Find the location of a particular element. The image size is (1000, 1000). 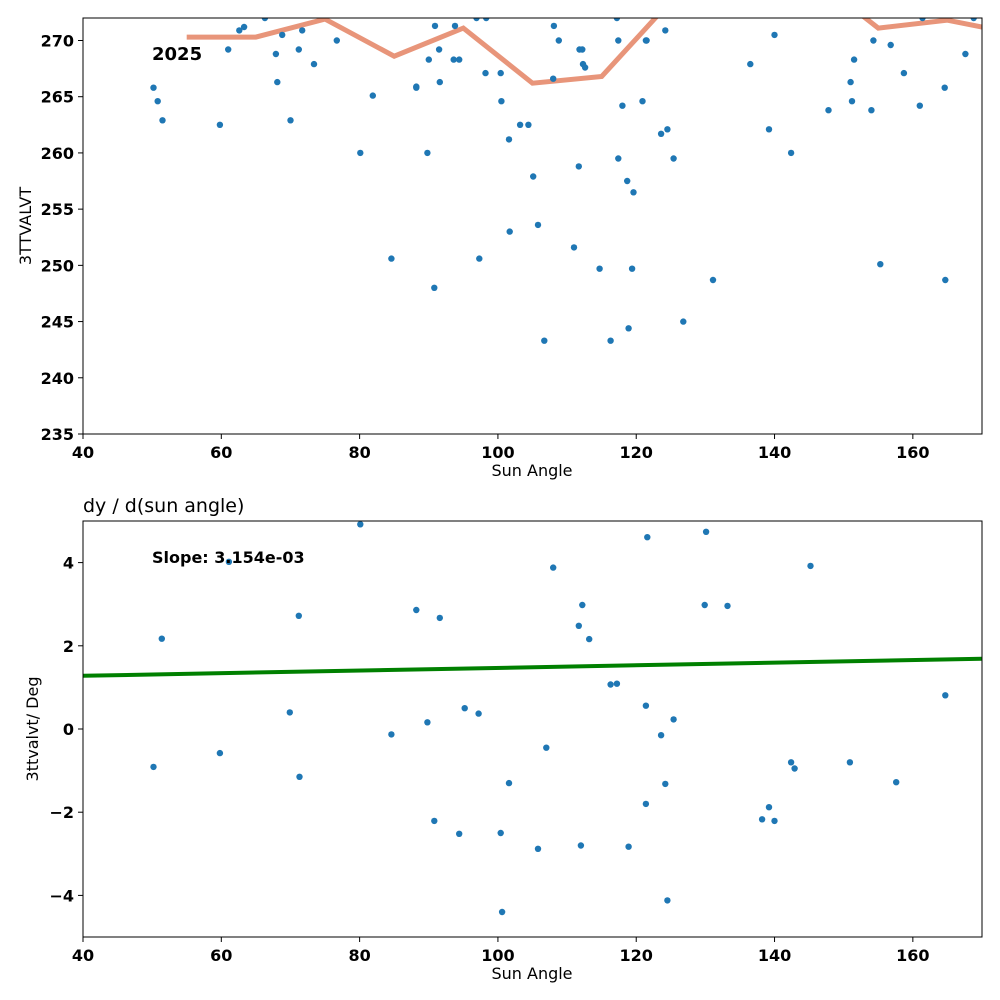

bottom-chart-y-axis-label: 3ttvalvt/ Deg is located at coordinates (32, 729).